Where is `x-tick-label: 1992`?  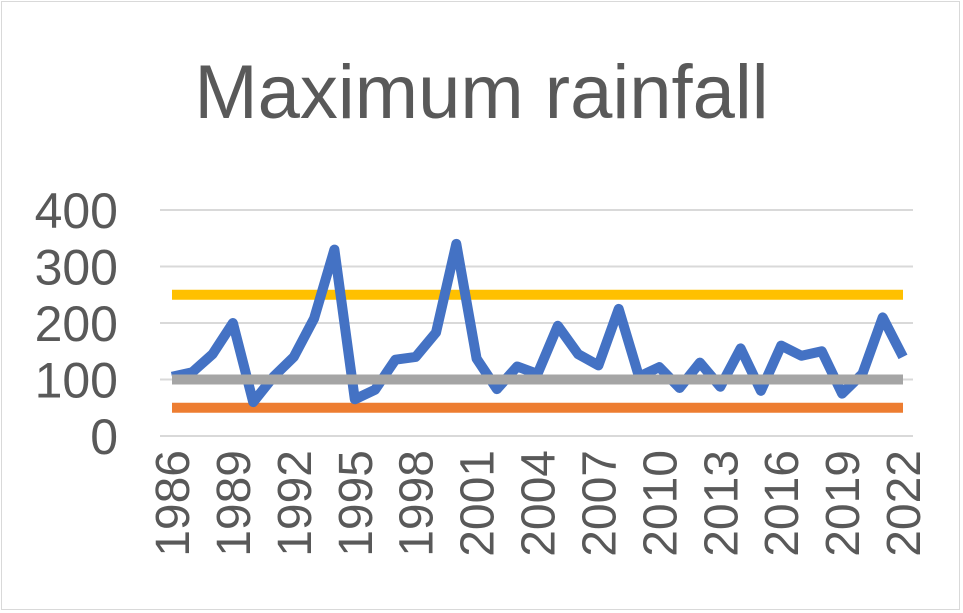 x-tick-label: 1992 is located at coordinates (295, 503).